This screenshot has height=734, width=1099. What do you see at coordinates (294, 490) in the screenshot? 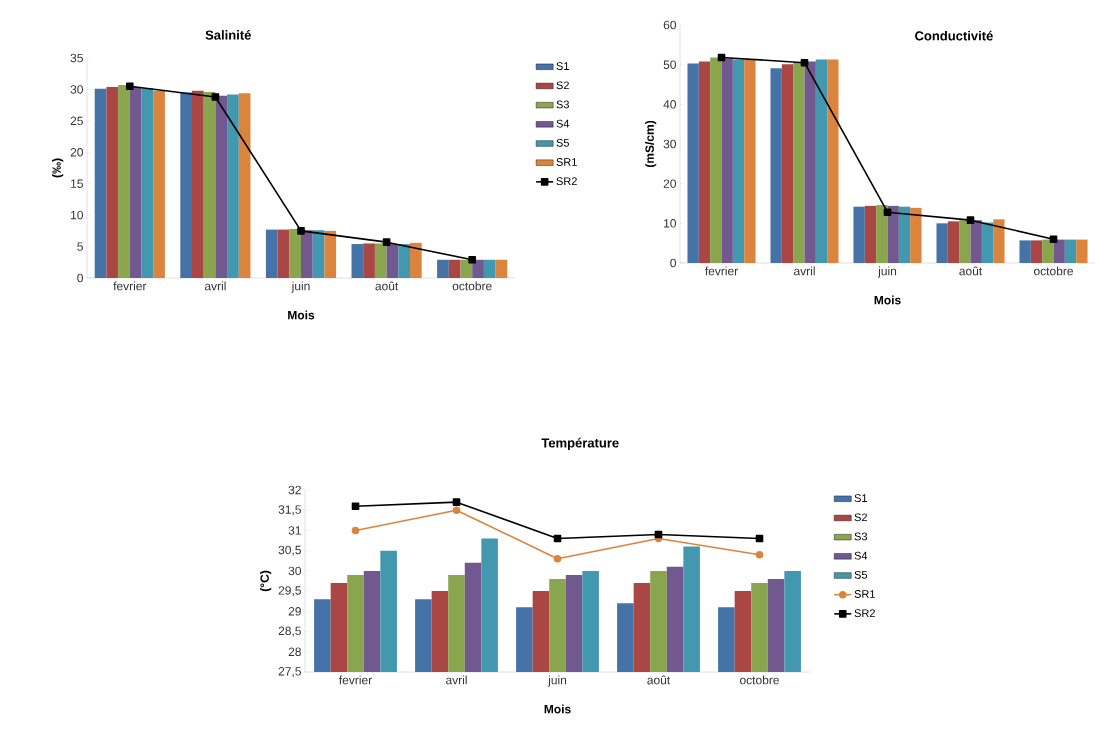
I see `y-tick-label: 32` at bounding box center [294, 490].